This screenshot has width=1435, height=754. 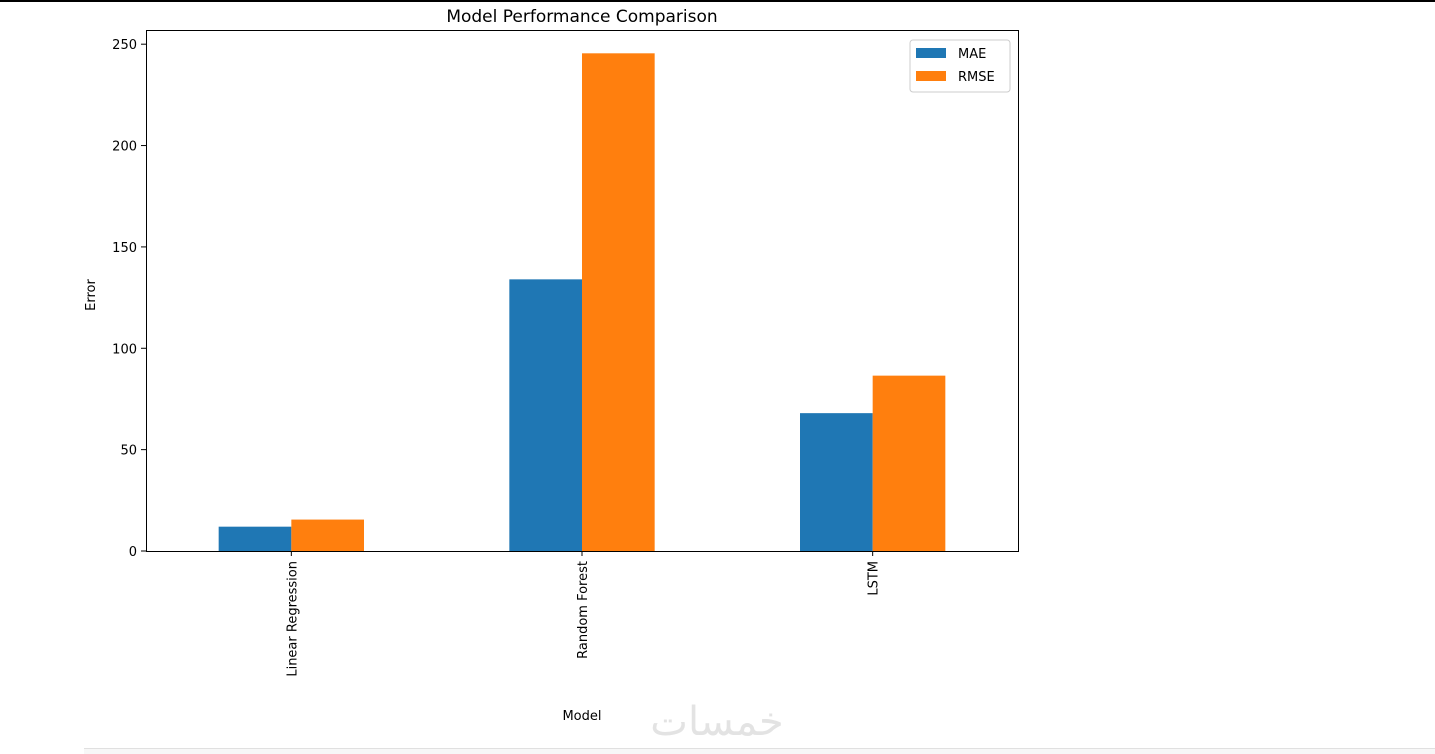 What do you see at coordinates (327, 535) in the screenshot?
I see `bar-rmse-linear-regression` at bounding box center [327, 535].